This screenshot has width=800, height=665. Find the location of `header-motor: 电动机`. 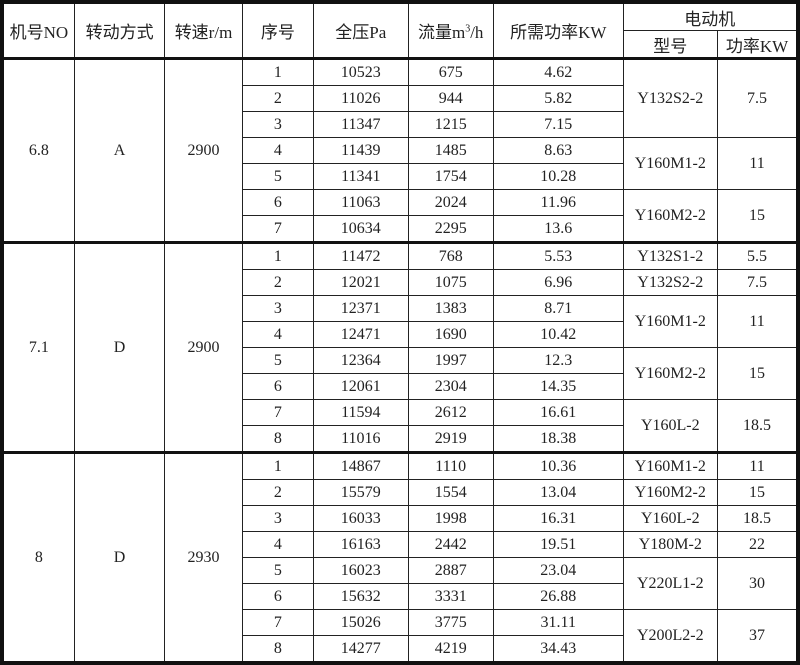

header-motor: 电动机 is located at coordinates (710, 16).